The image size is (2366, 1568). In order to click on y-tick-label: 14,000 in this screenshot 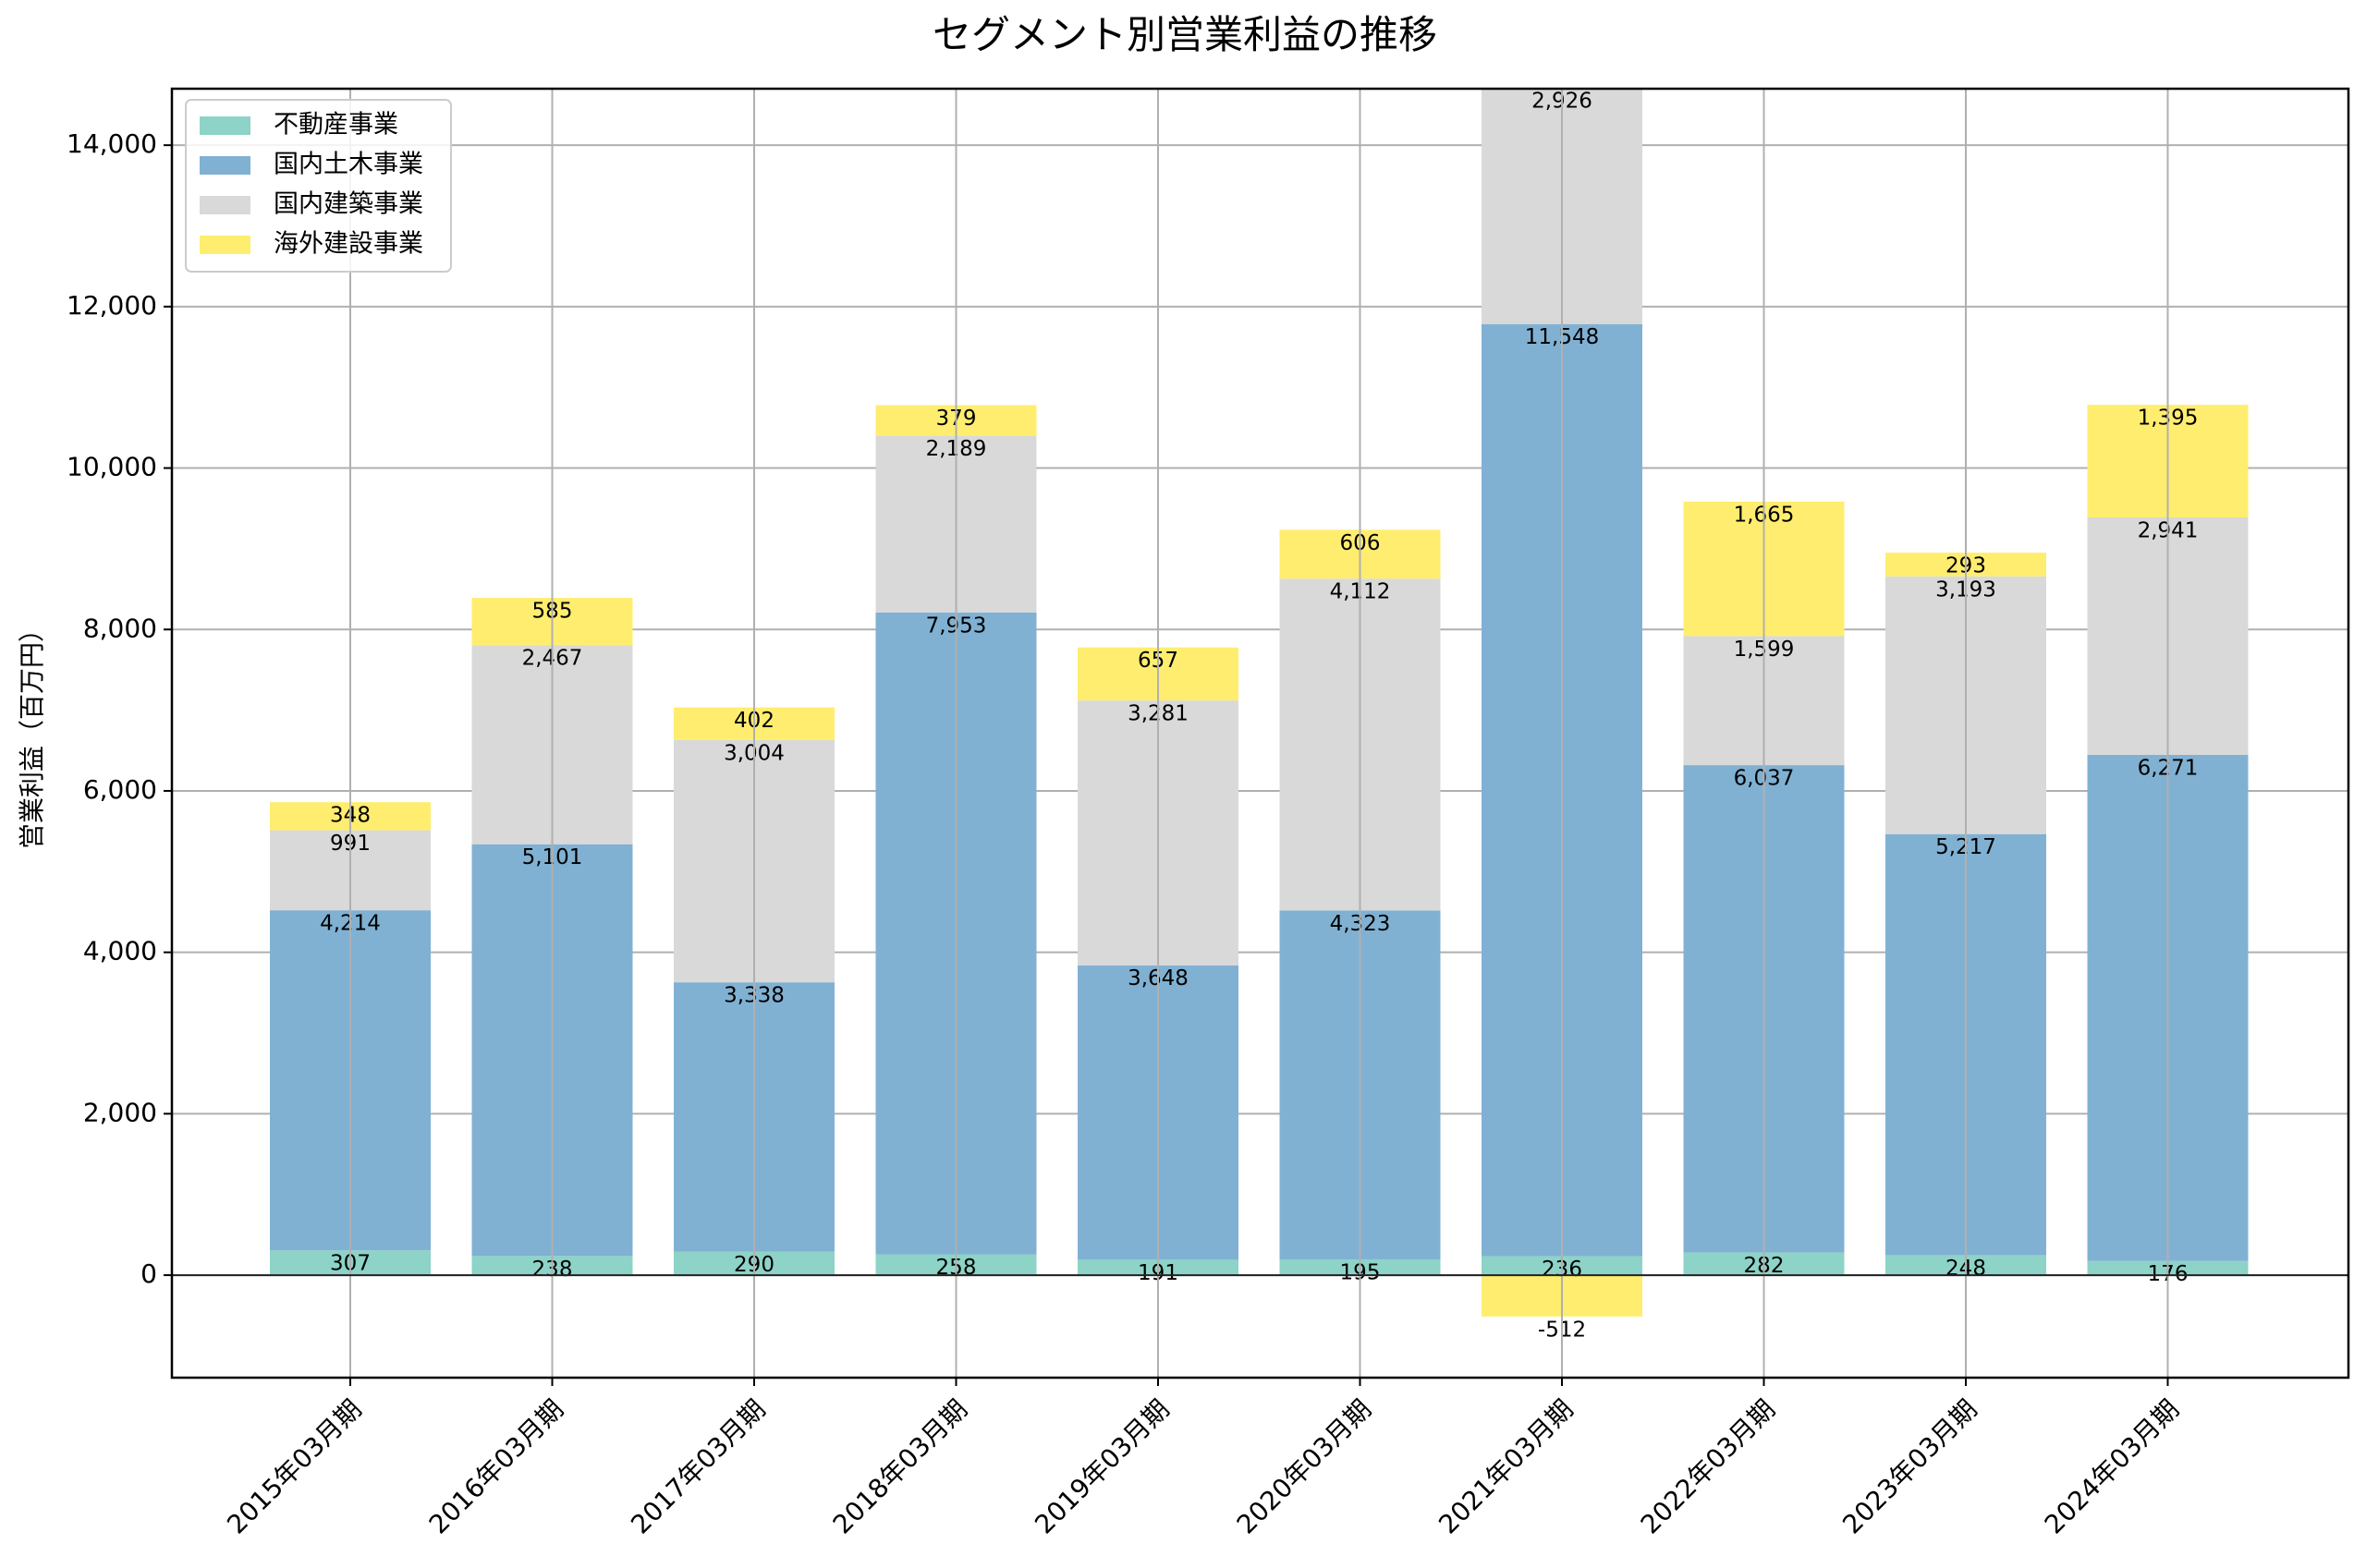, I will do `click(112, 143)`.